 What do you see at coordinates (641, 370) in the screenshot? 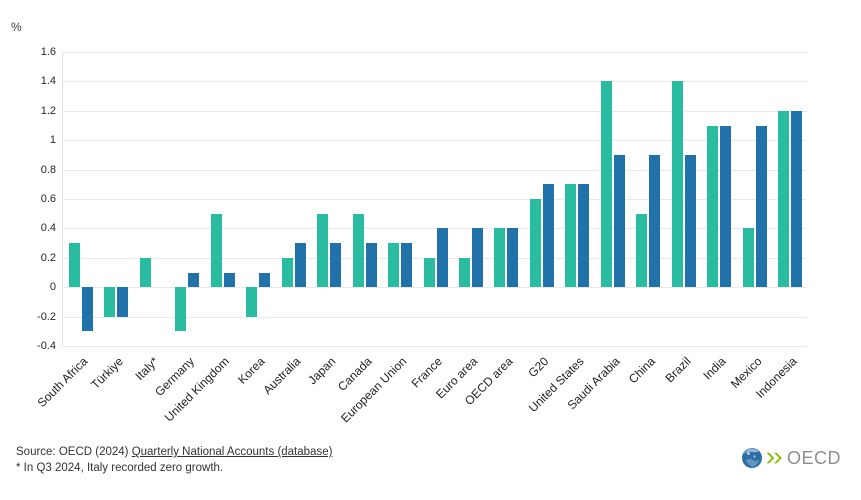
I see `x-axis-label: China` at bounding box center [641, 370].